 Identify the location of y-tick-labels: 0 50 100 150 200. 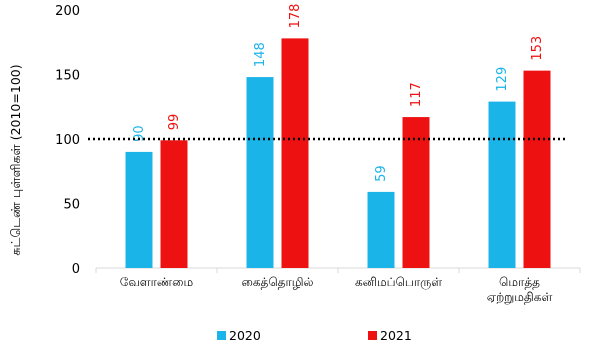
(67, 140).